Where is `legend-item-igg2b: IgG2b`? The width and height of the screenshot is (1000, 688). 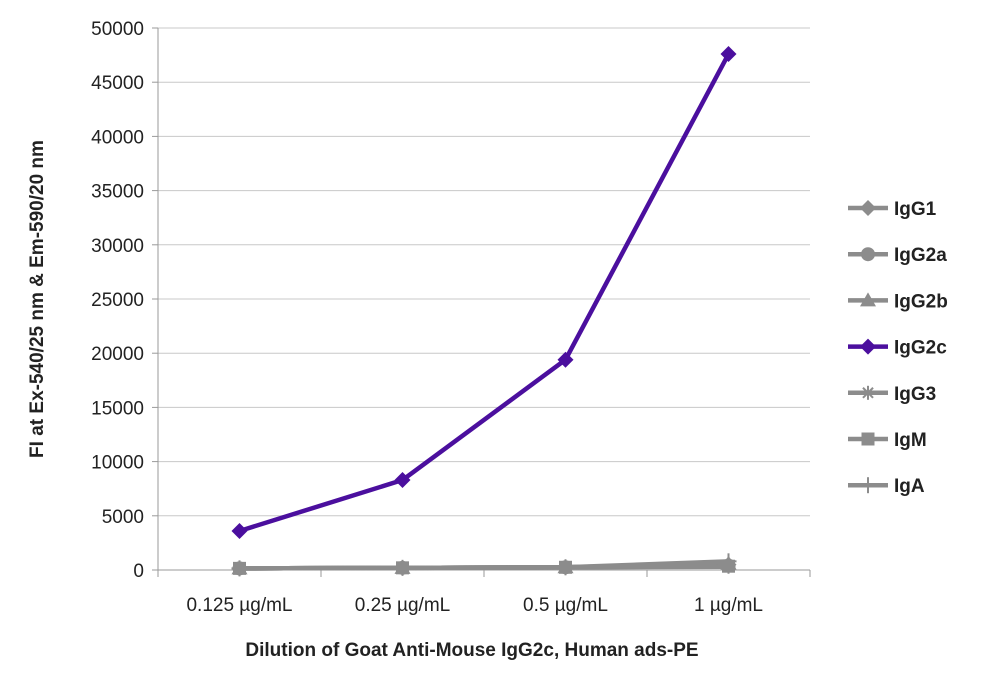 legend-item-igg2b: IgG2b is located at coordinates (898, 301).